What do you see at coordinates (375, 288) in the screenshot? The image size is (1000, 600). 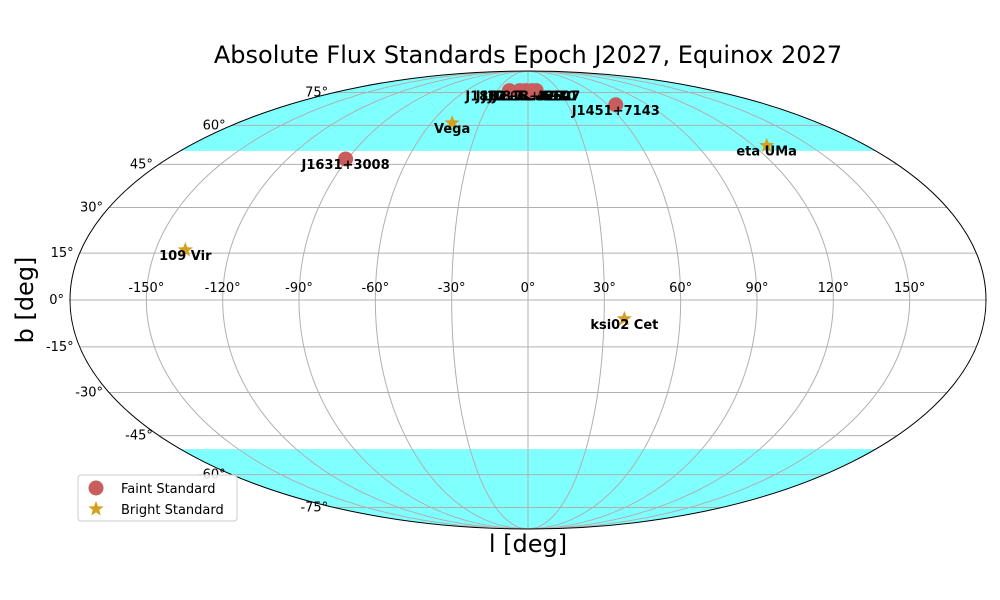 I see `x-tick-label: -60°` at bounding box center [375, 288].